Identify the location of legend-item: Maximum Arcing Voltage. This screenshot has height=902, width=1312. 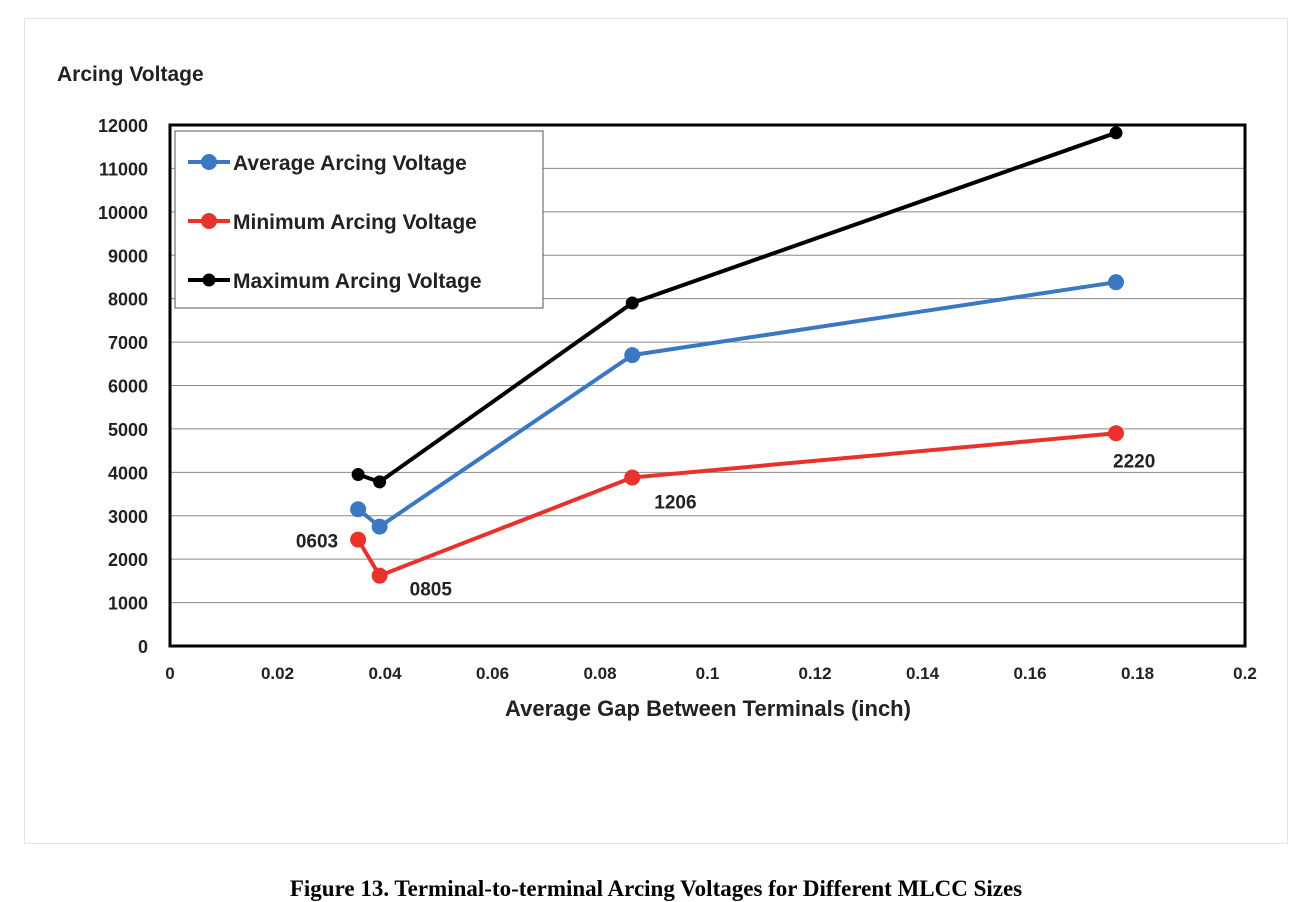
(335, 281).